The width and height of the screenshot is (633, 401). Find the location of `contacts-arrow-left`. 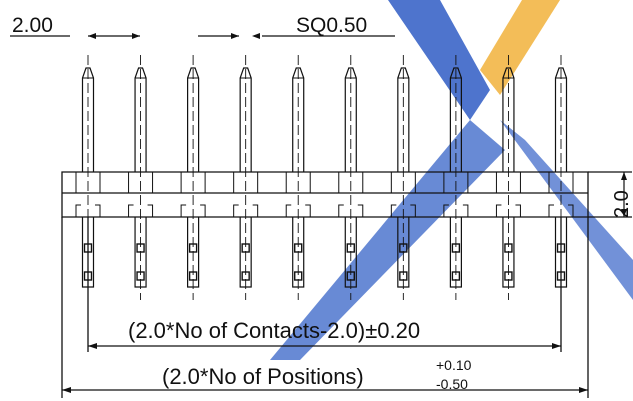

contacts-arrow-left is located at coordinates (92, 346).